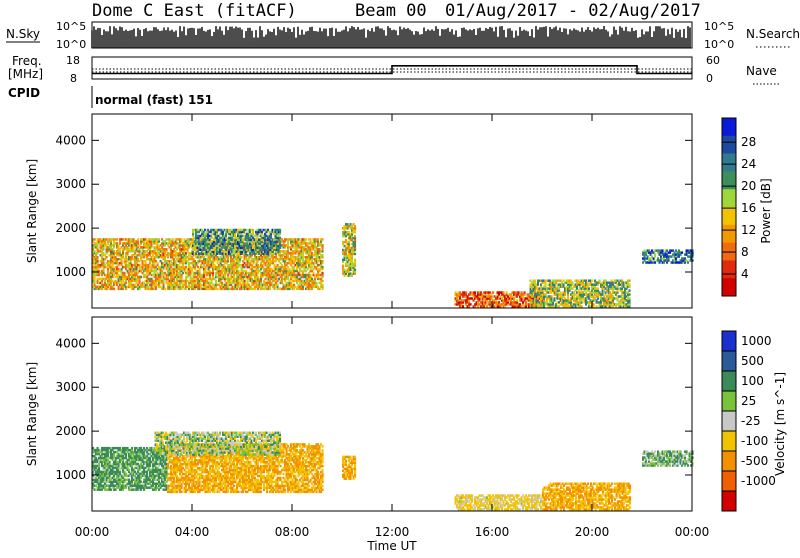 The height and width of the screenshot is (558, 800). Describe the element at coordinates (773, 34) in the screenshot. I see `nsearch-label: N.Search` at that location.